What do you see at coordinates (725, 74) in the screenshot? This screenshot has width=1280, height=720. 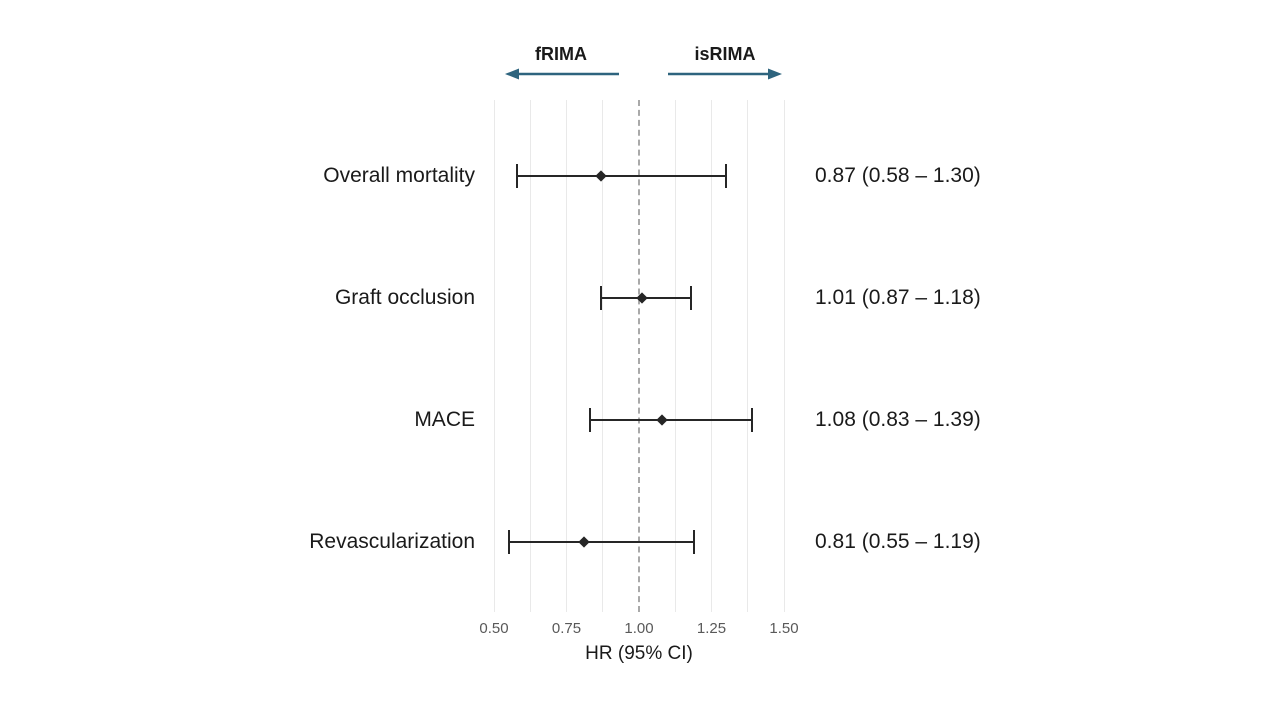 I see `right-arrow-icon` at bounding box center [725, 74].